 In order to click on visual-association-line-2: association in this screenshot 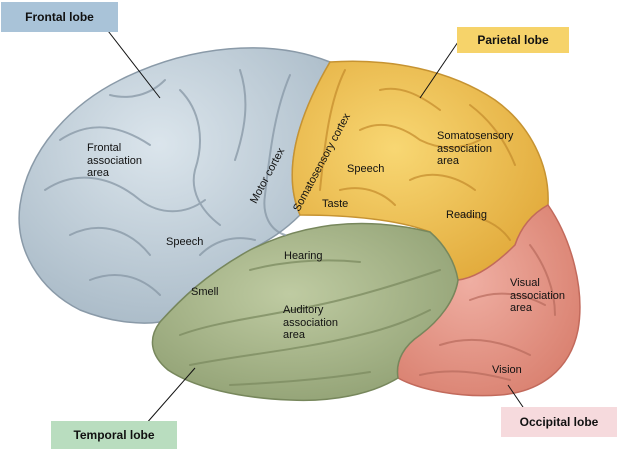, I will do `click(538, 295)`.